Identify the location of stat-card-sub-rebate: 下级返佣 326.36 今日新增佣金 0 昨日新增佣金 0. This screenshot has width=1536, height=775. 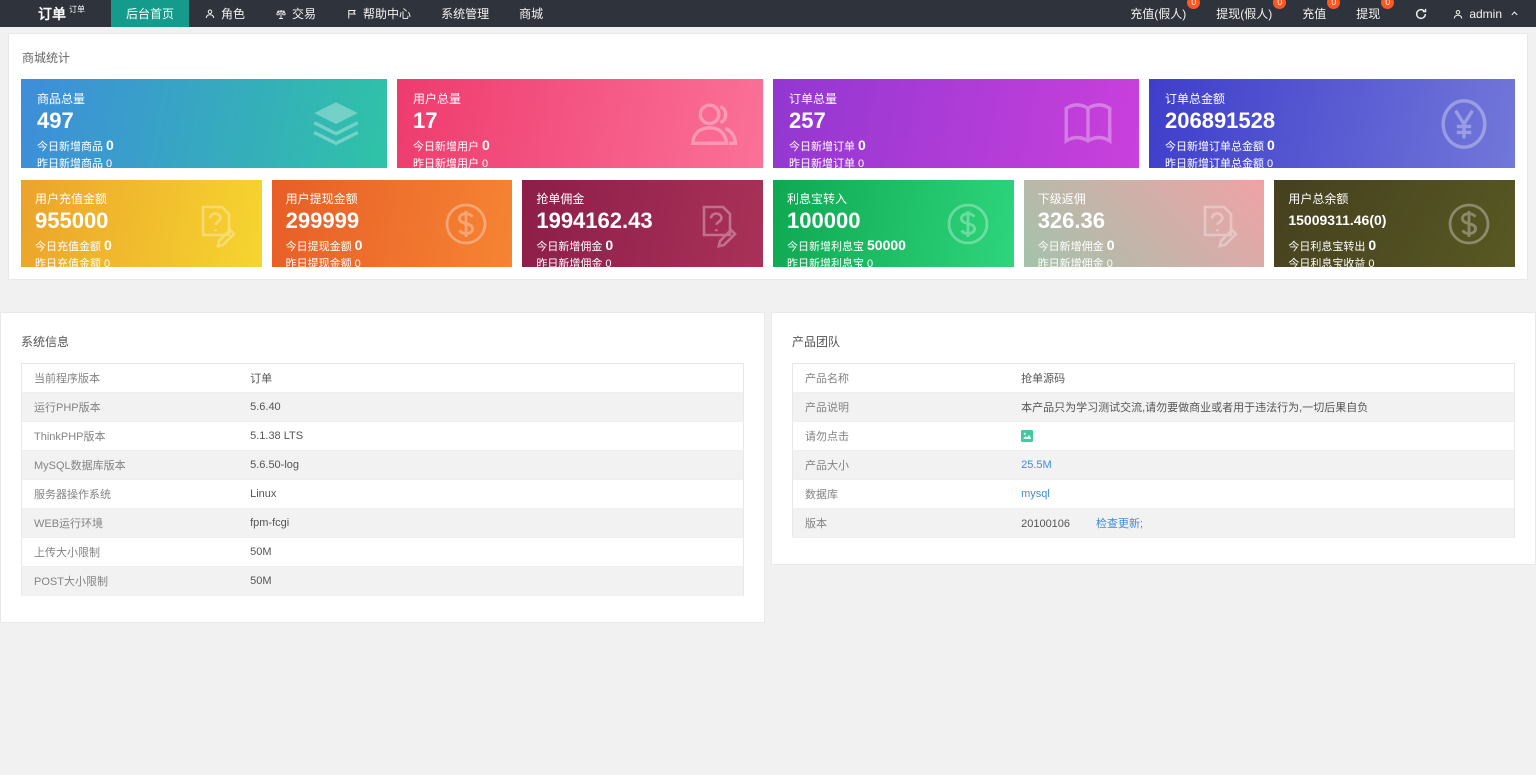
(1144, 223).